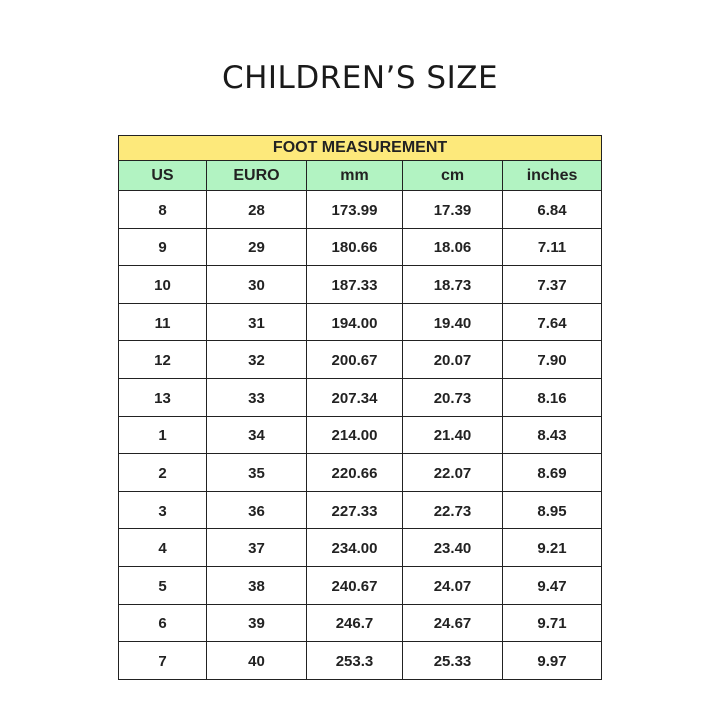 The width and height of the screenshot is (720, 720). I want to click on cell-us: 9, so click(162, 247).